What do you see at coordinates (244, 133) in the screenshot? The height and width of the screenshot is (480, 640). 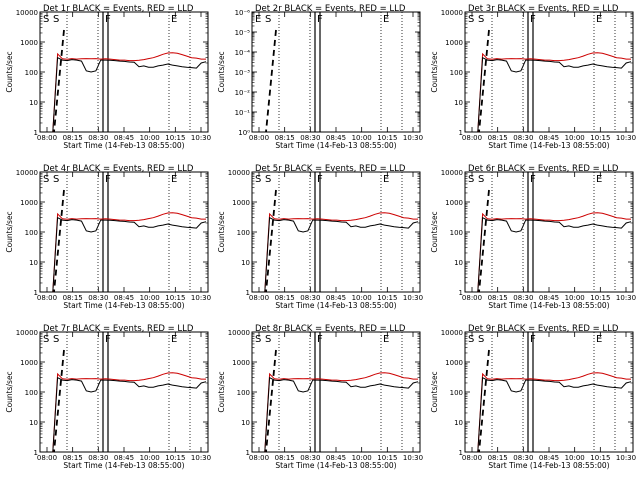 I see `y-tick-label: 10⁰` at bounding box center [244, 133].